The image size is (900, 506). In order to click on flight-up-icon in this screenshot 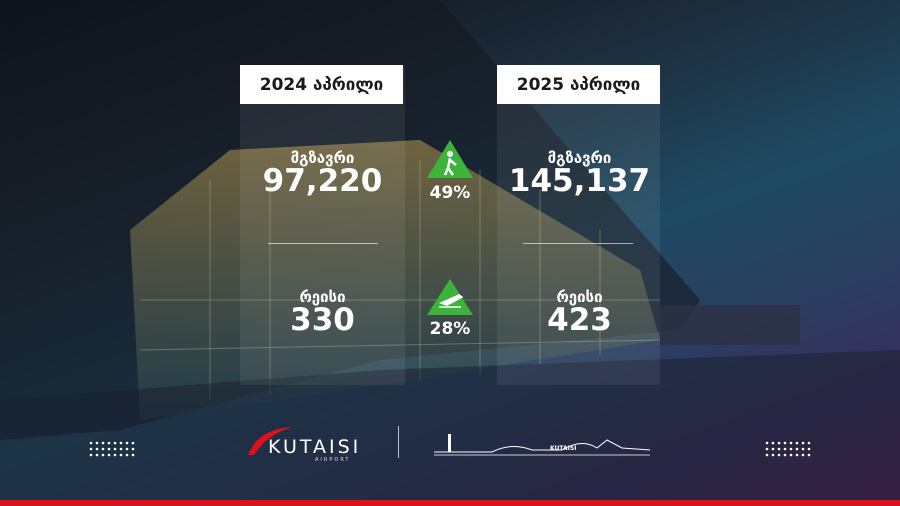, I will do `click(450, 297)`.